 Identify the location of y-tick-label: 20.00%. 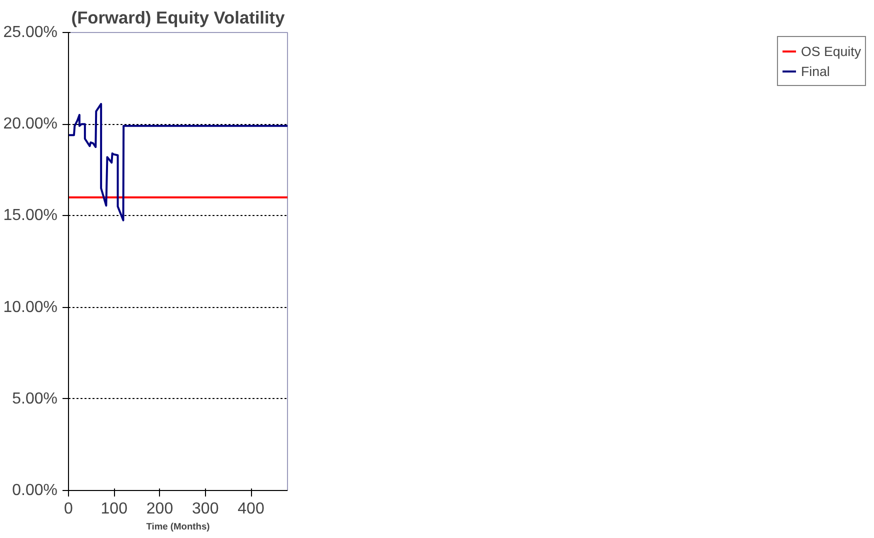
(30, 124).